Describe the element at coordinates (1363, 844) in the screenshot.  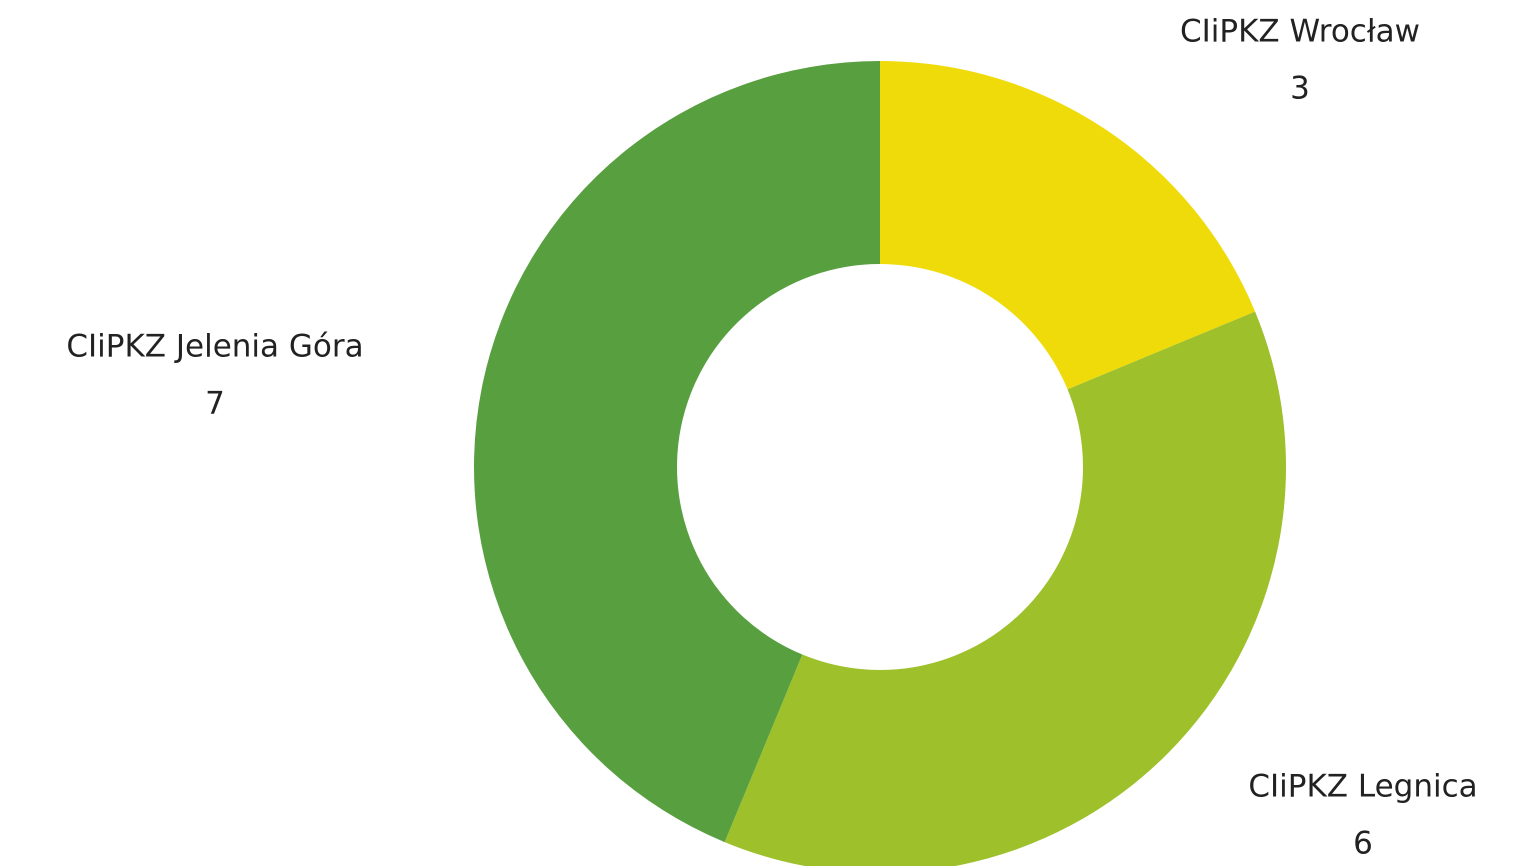
I see `slice-value: 6` at that location.